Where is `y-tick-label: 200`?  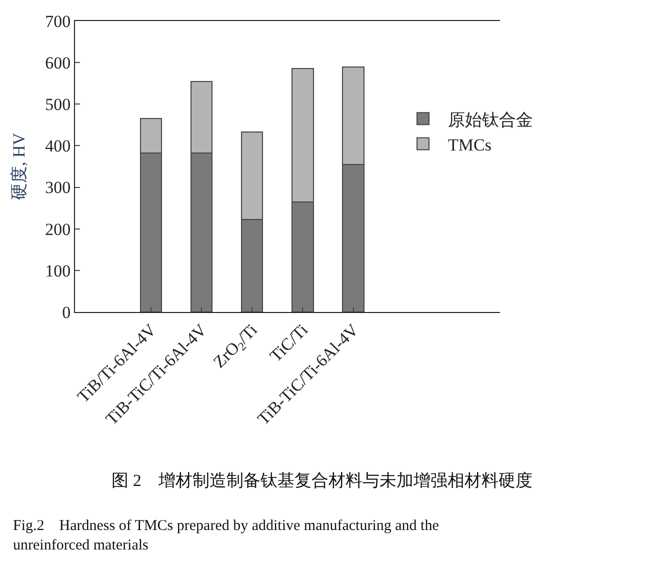
y-tick-label: 200 is located at coordinates (58, 229).